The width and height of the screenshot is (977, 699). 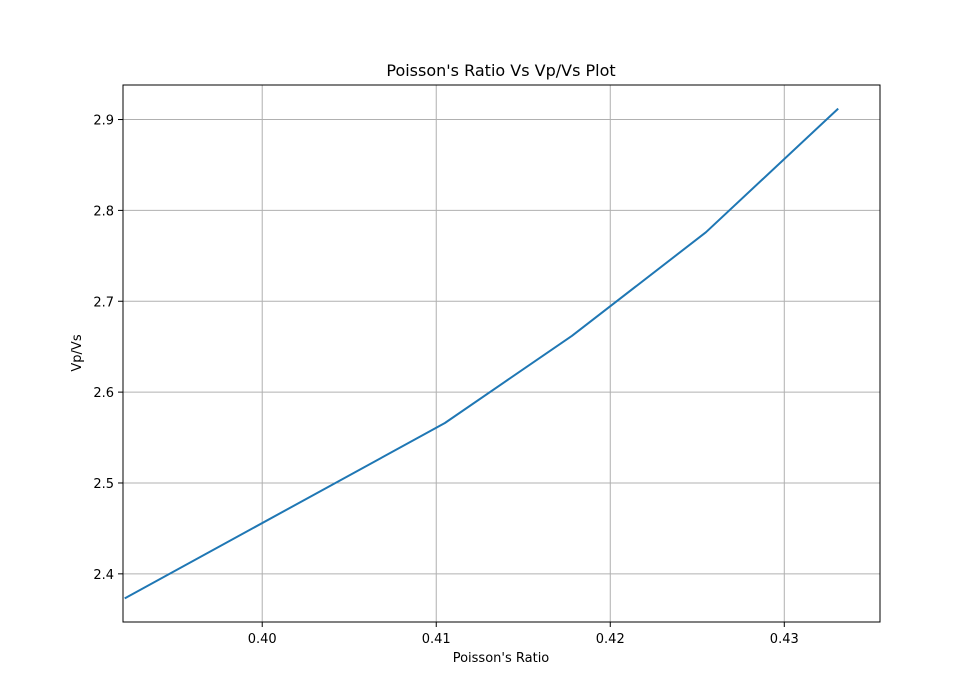 I want to click on y-tick-label: 2.8, so click(x=103, y=211).